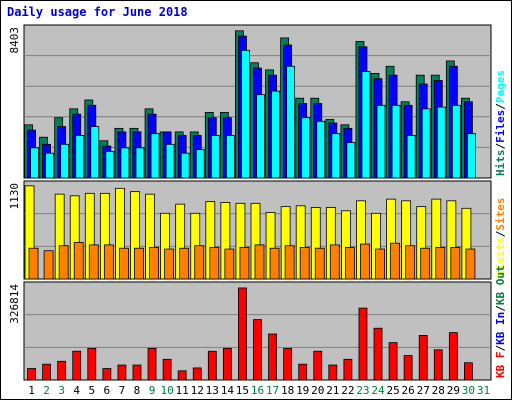  I want to click on day-label-27: 27, so click(423, 390).